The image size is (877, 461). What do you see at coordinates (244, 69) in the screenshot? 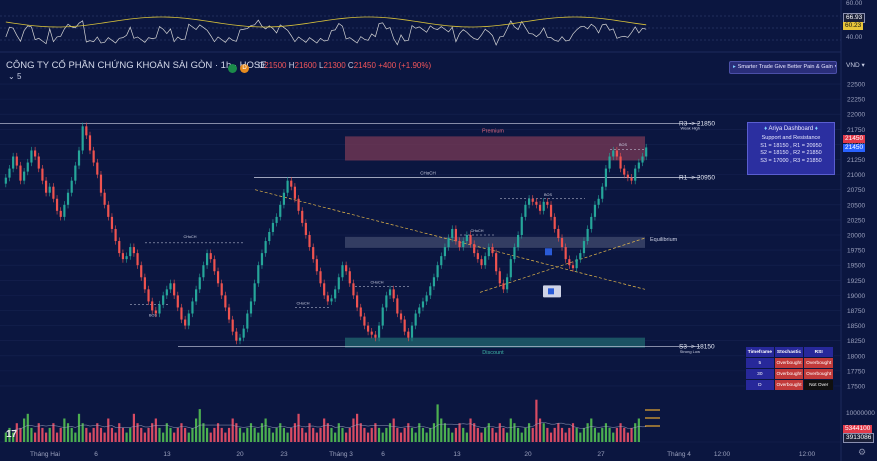
I see `daily-badge: D` at bounding box center [244, 69].